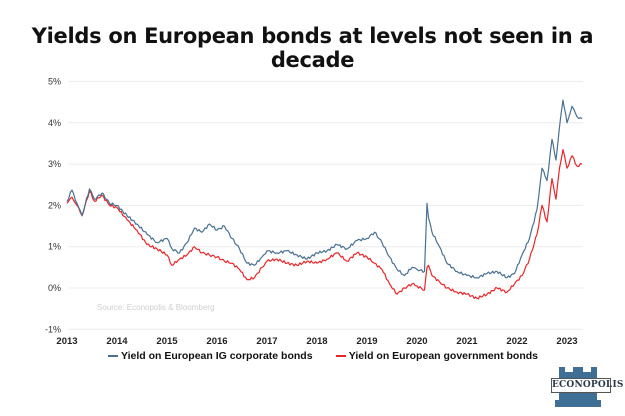  What do you see at coordinates (467, 341) in the screenshot?
I see `x-tick-label: 2021` at bounding box center [467, 341].